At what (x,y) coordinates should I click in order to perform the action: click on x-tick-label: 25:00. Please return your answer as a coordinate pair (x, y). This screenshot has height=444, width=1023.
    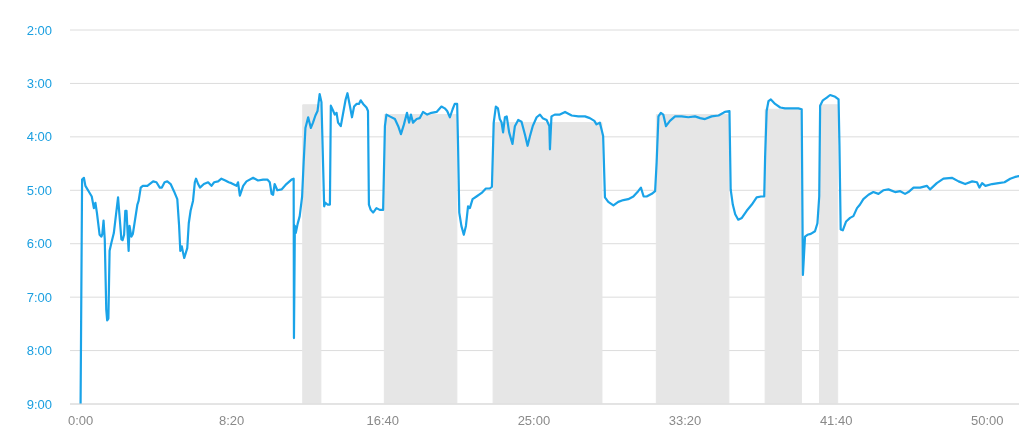
    Looking at the image, I should click on (534, 421).